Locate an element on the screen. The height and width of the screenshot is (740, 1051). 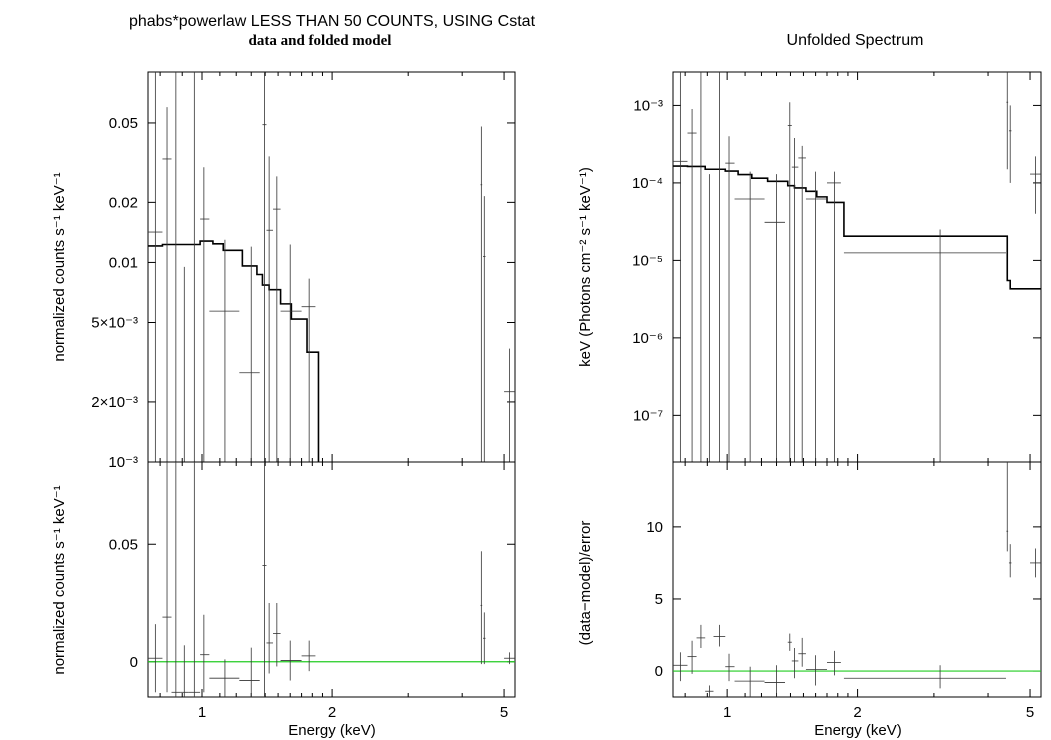
right-bottom-panel: 1 2 5 10 5 0 is located at coordinates (844, 591).